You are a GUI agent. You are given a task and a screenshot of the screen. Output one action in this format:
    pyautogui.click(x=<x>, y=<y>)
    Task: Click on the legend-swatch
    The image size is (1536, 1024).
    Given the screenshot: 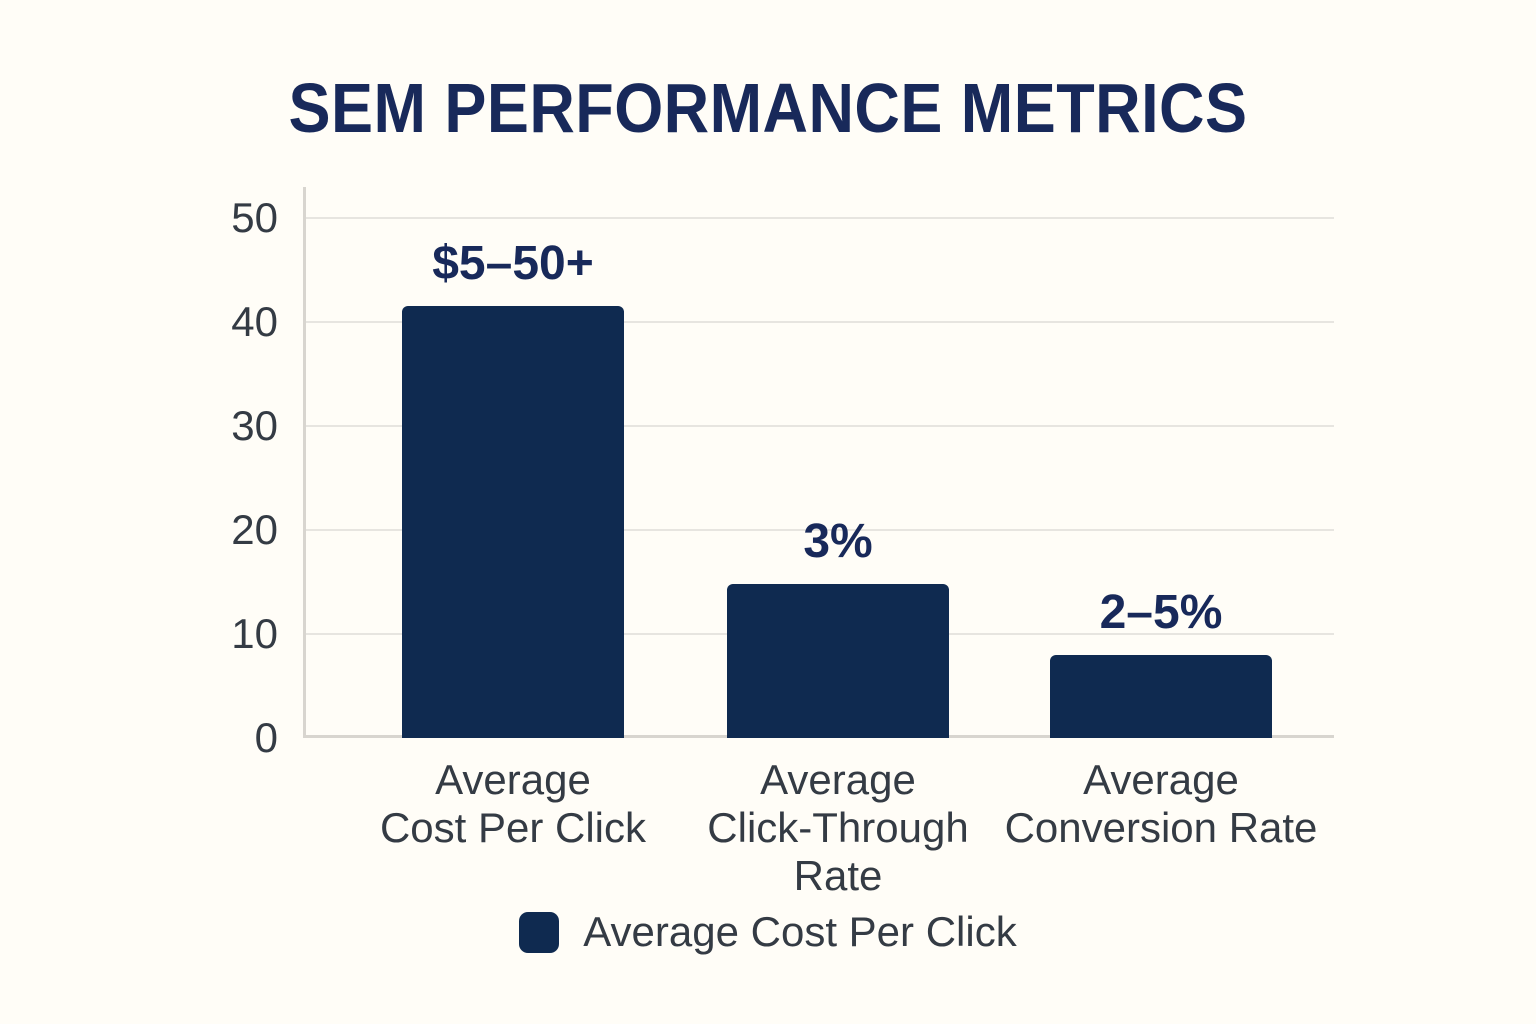 What is the action you would take?
    pyautogui.click(x=539, y=932)
    